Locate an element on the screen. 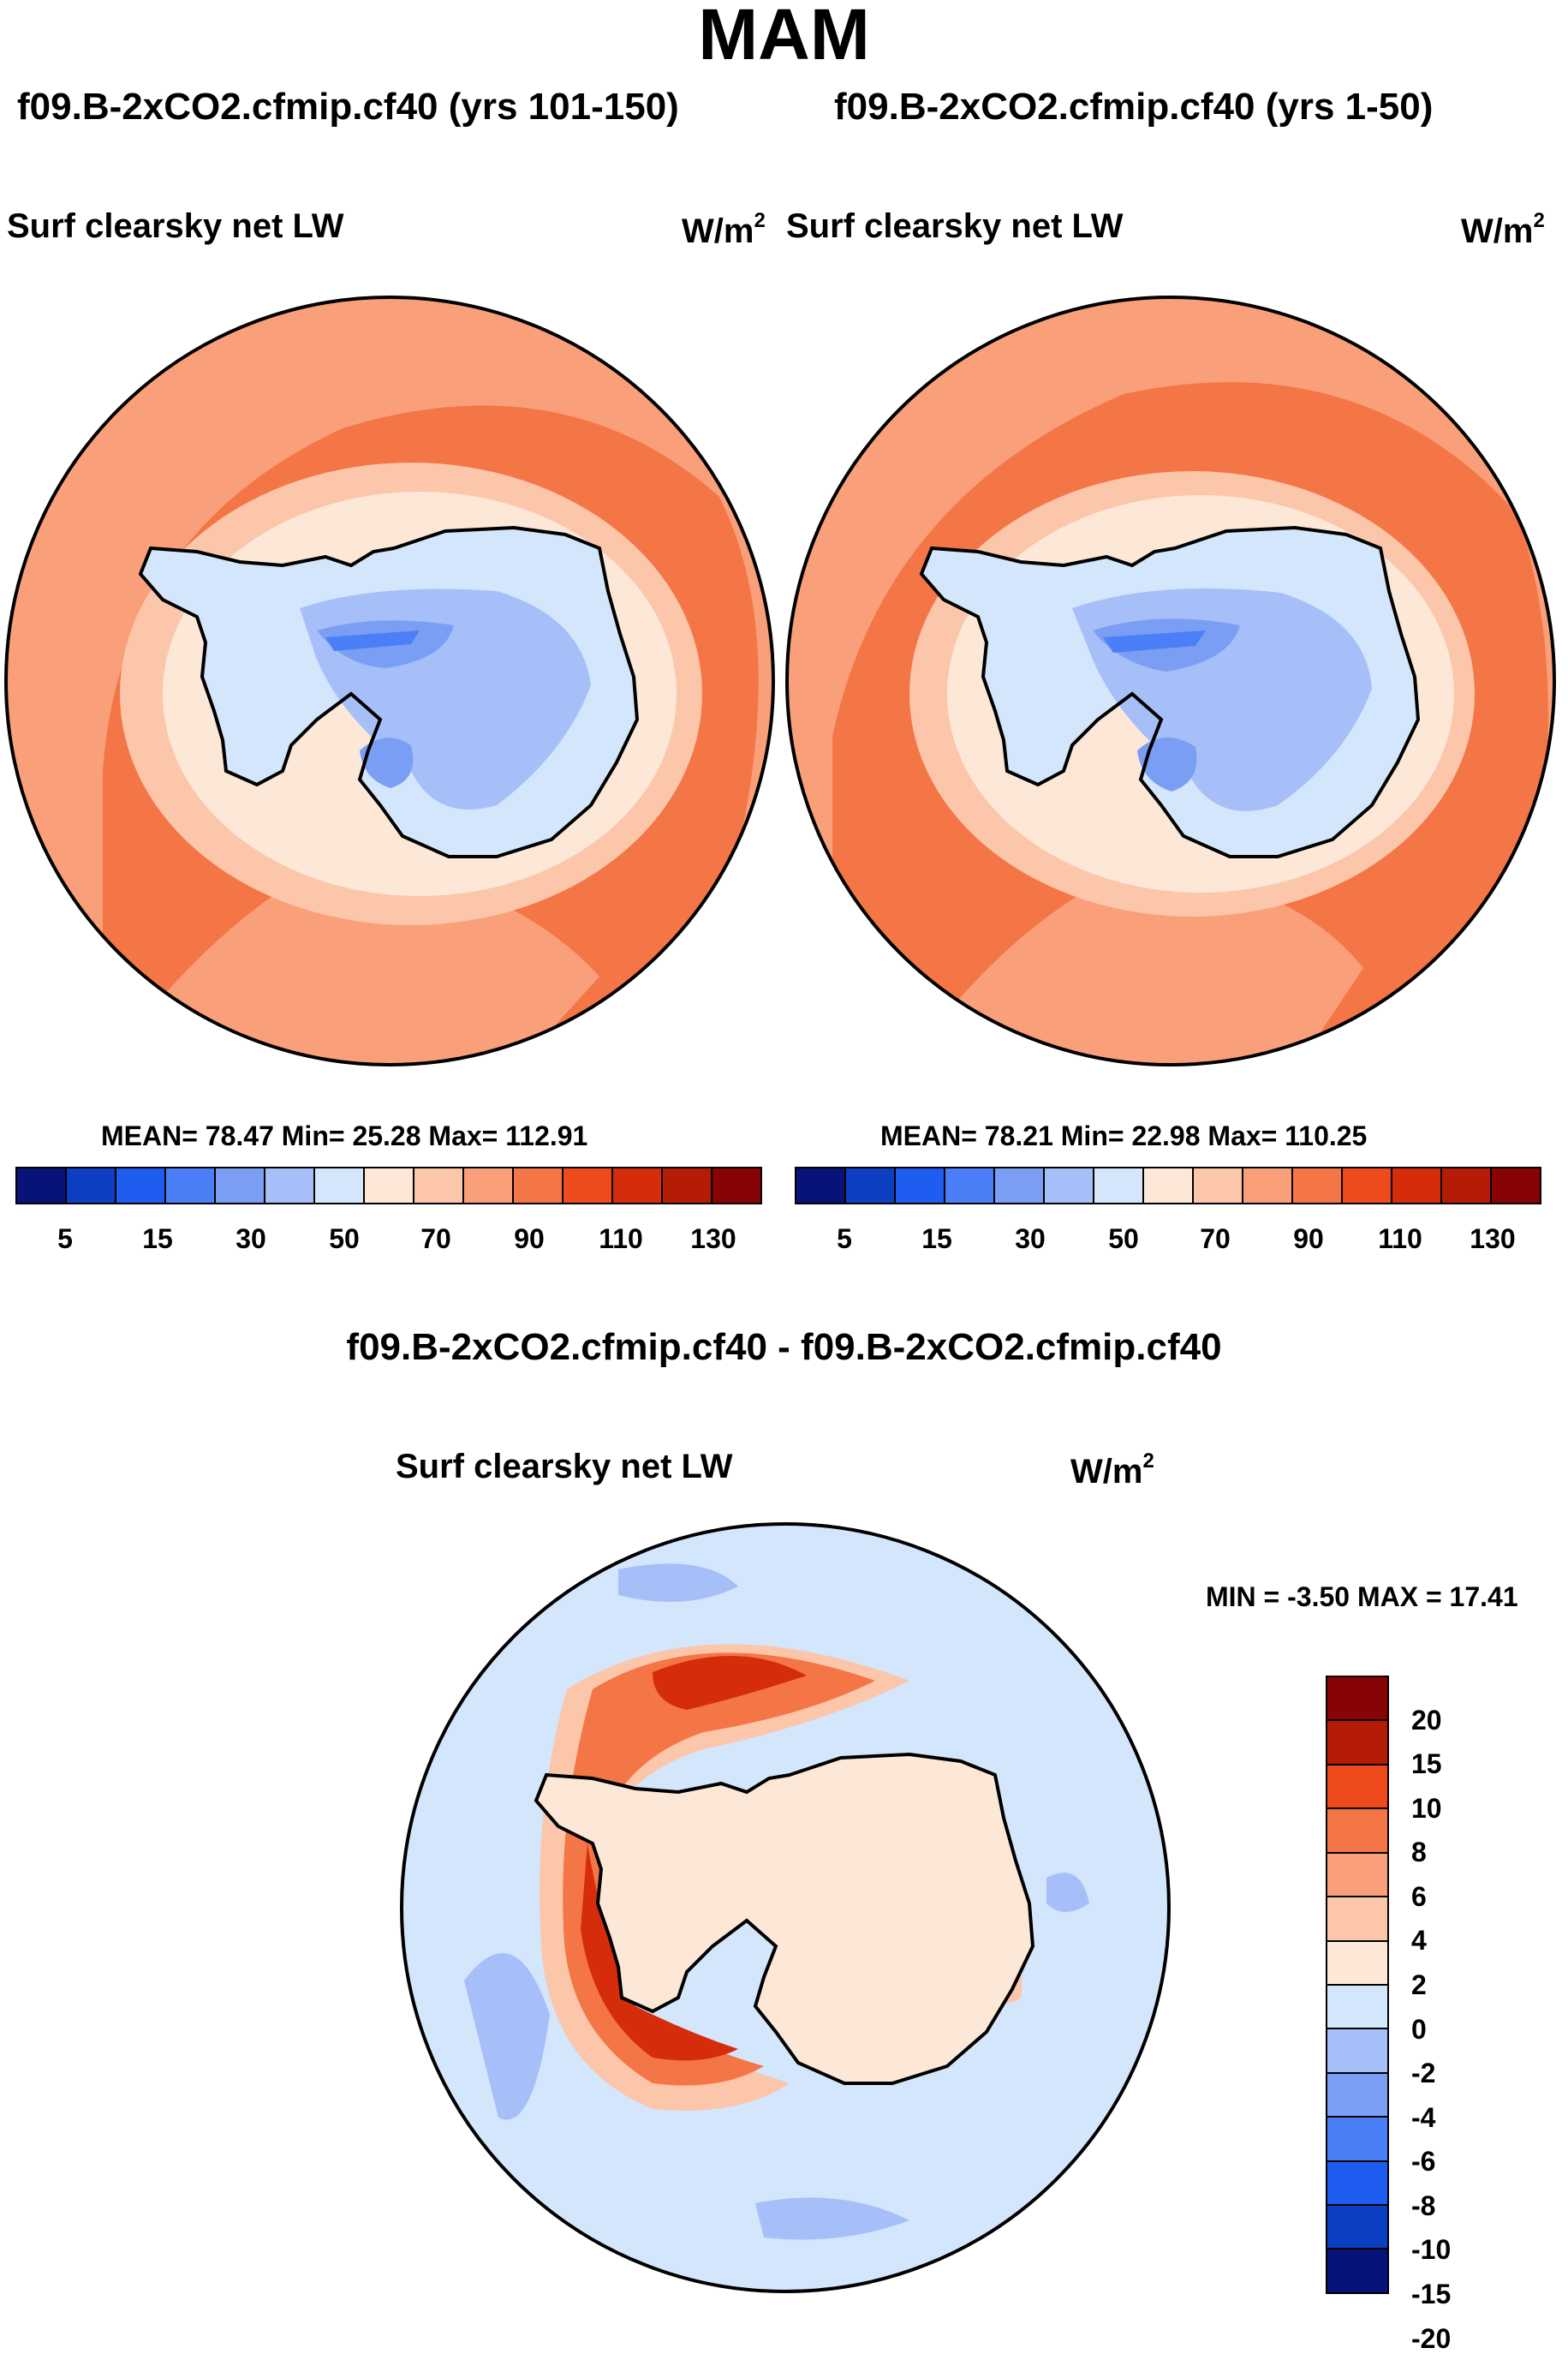  colorbar-tick: -15 is located at coordinates (1431, 2294).